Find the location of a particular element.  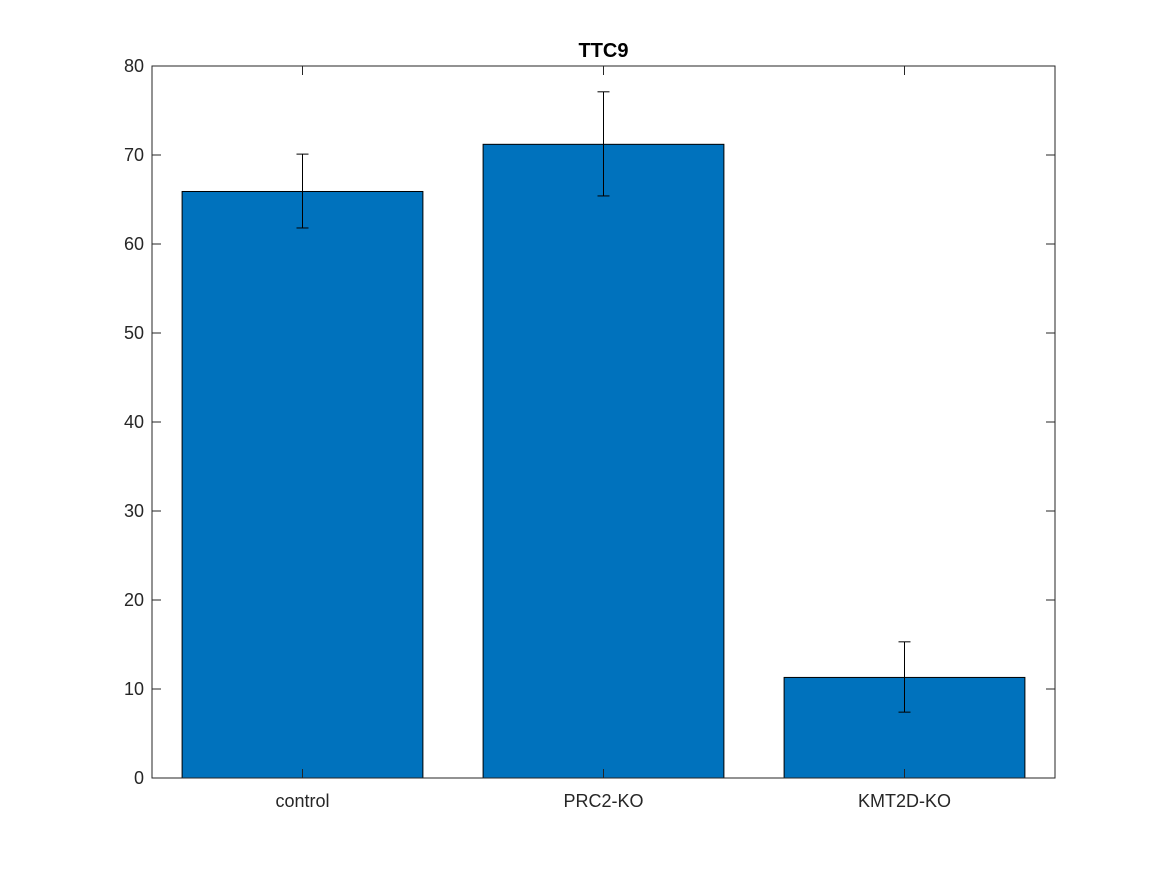

y-tick-label: 0 is located at coordinates (139, 778).